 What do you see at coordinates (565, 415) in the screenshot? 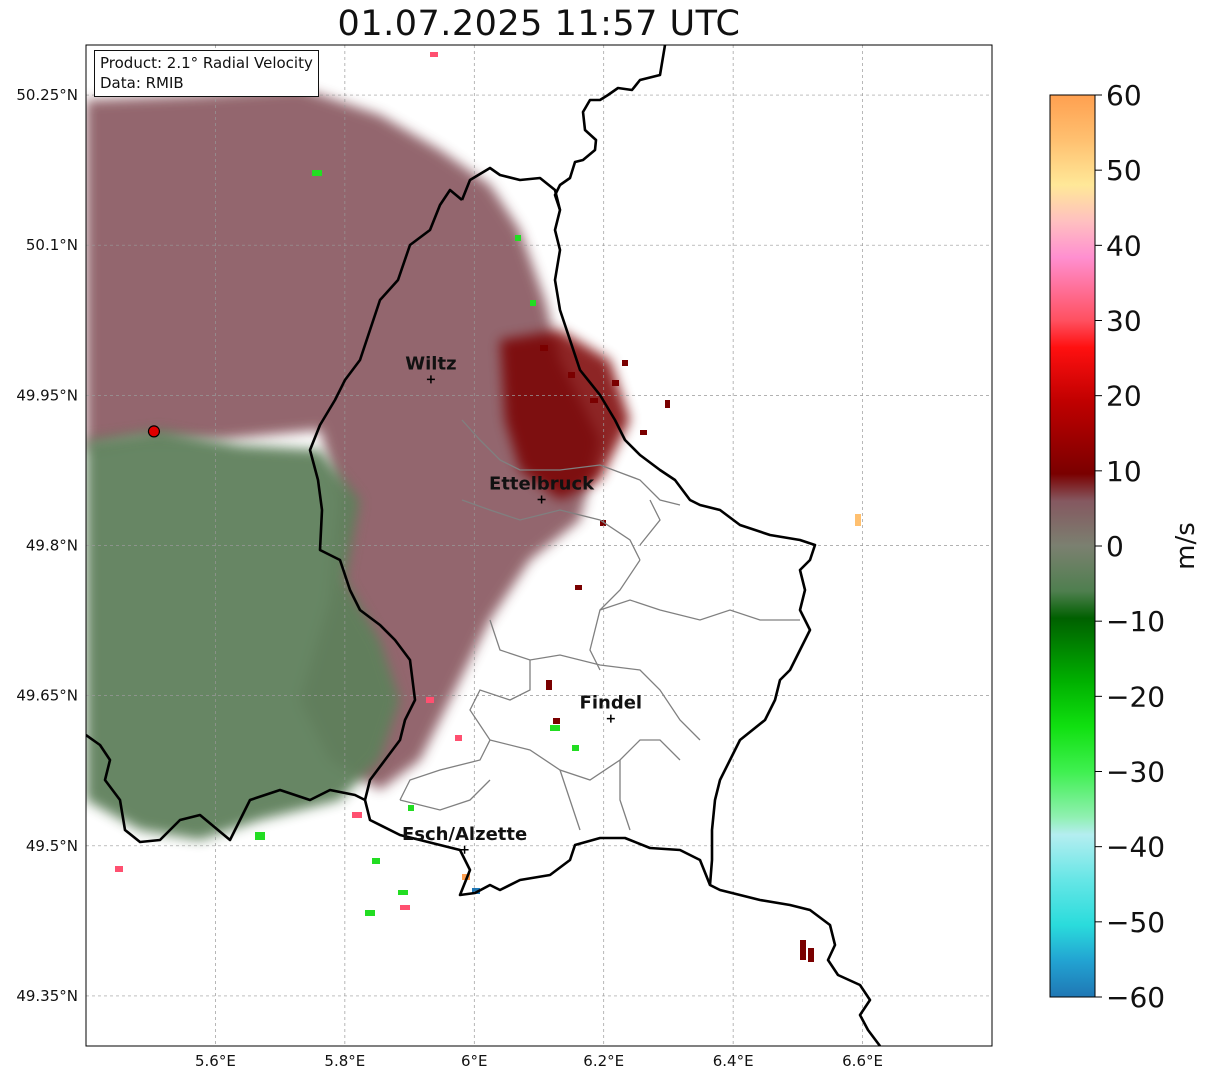
I see `strong-receding-core` at bounding box center [565, 415].